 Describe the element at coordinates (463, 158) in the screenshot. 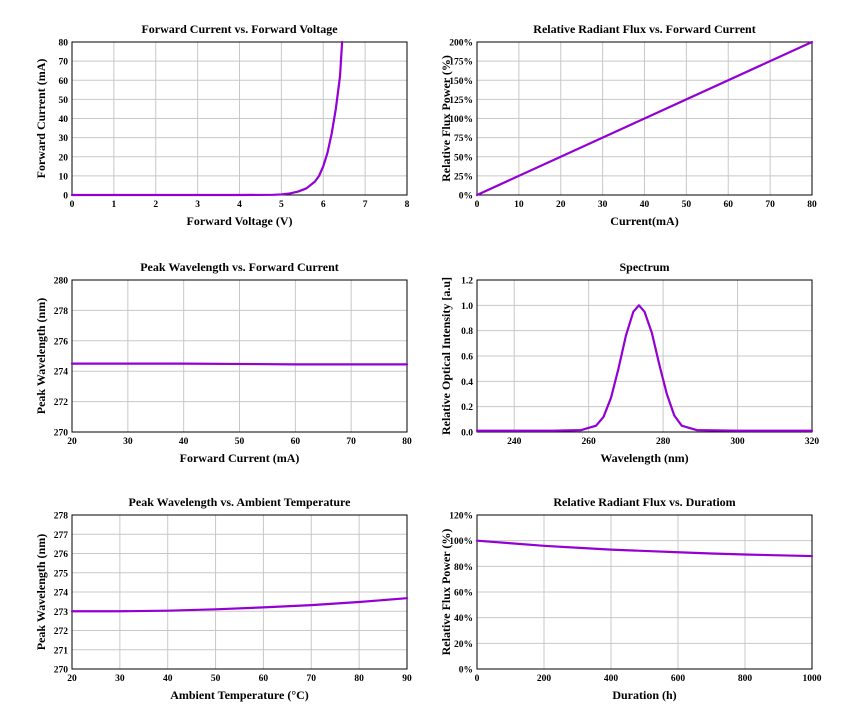

I see `y-tick-label: 50%` at that location.